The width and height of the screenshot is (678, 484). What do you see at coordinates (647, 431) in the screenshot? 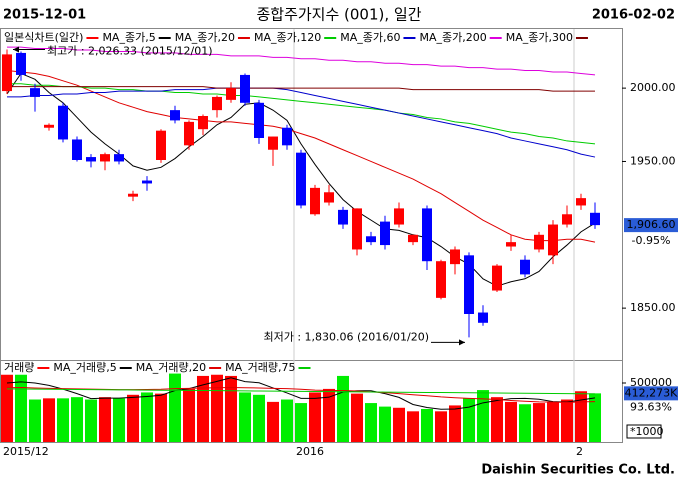
I see `unit-label: *1000` at bounding box center [647, 431].